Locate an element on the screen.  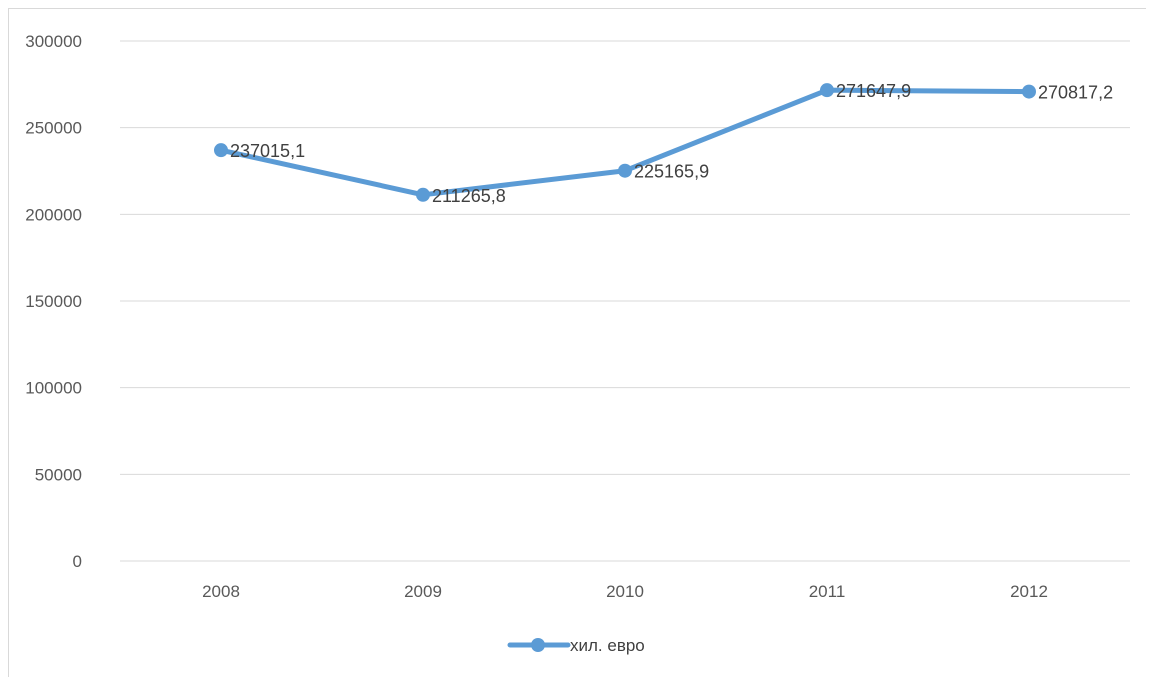
x-tick-label: 2011 is located at coordinates (827, 591).